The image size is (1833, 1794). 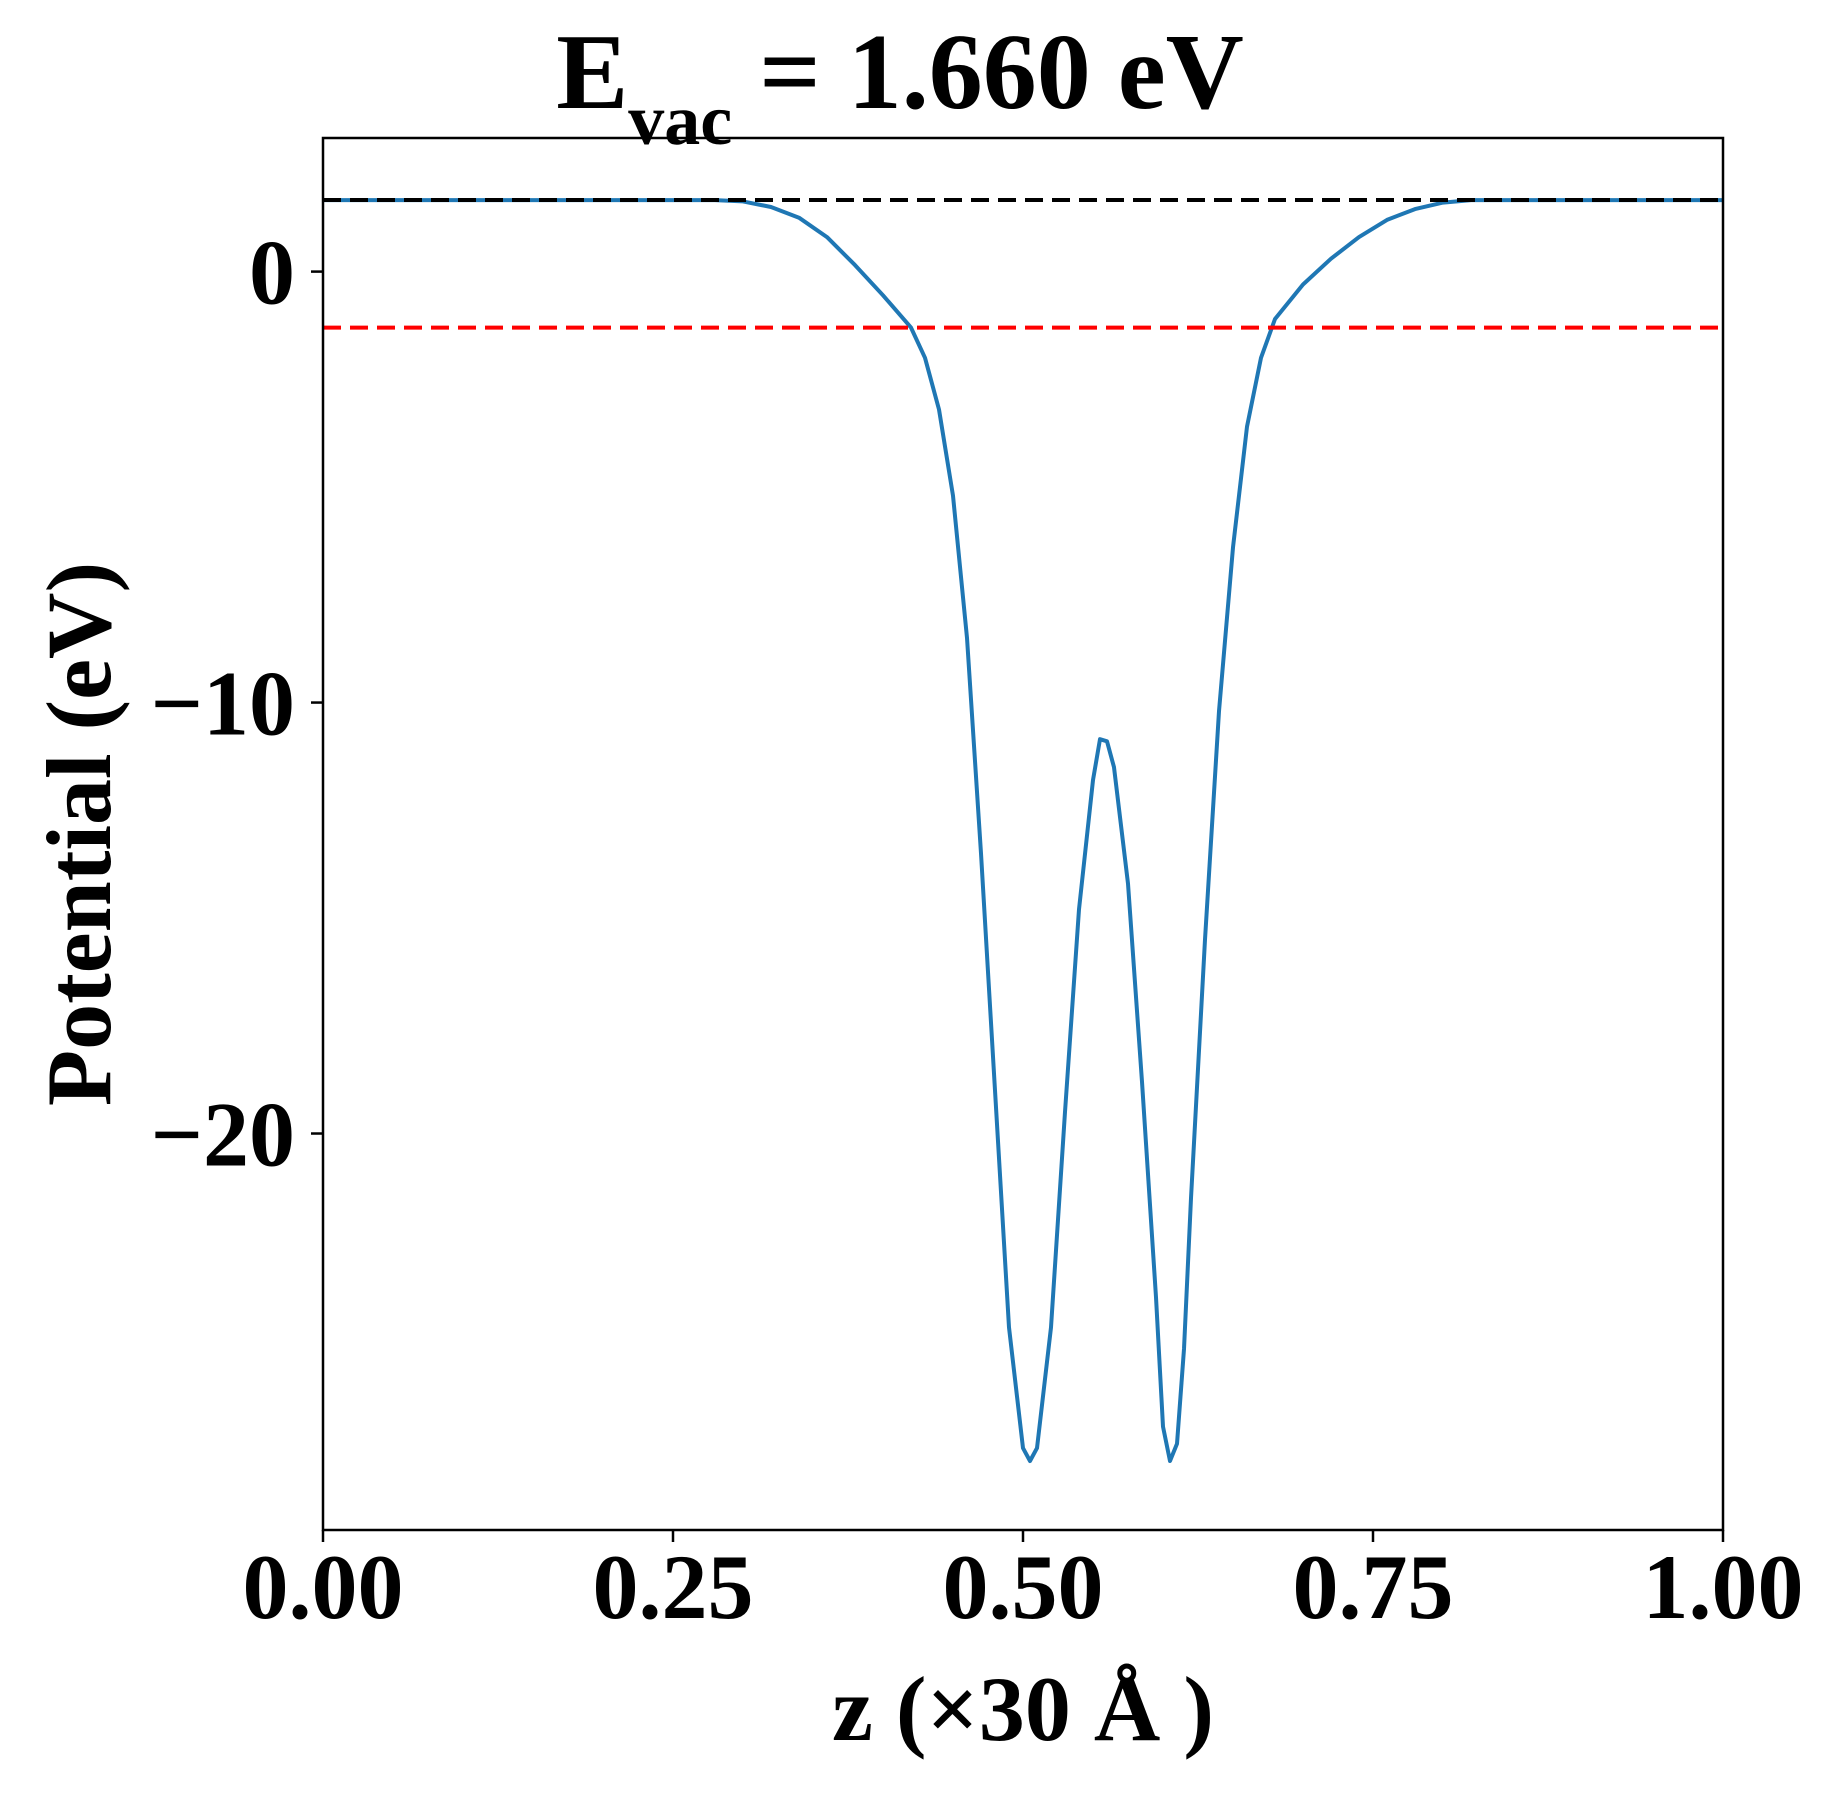 I want to click on y-tick-label: 0, so click(x=272, y=273).